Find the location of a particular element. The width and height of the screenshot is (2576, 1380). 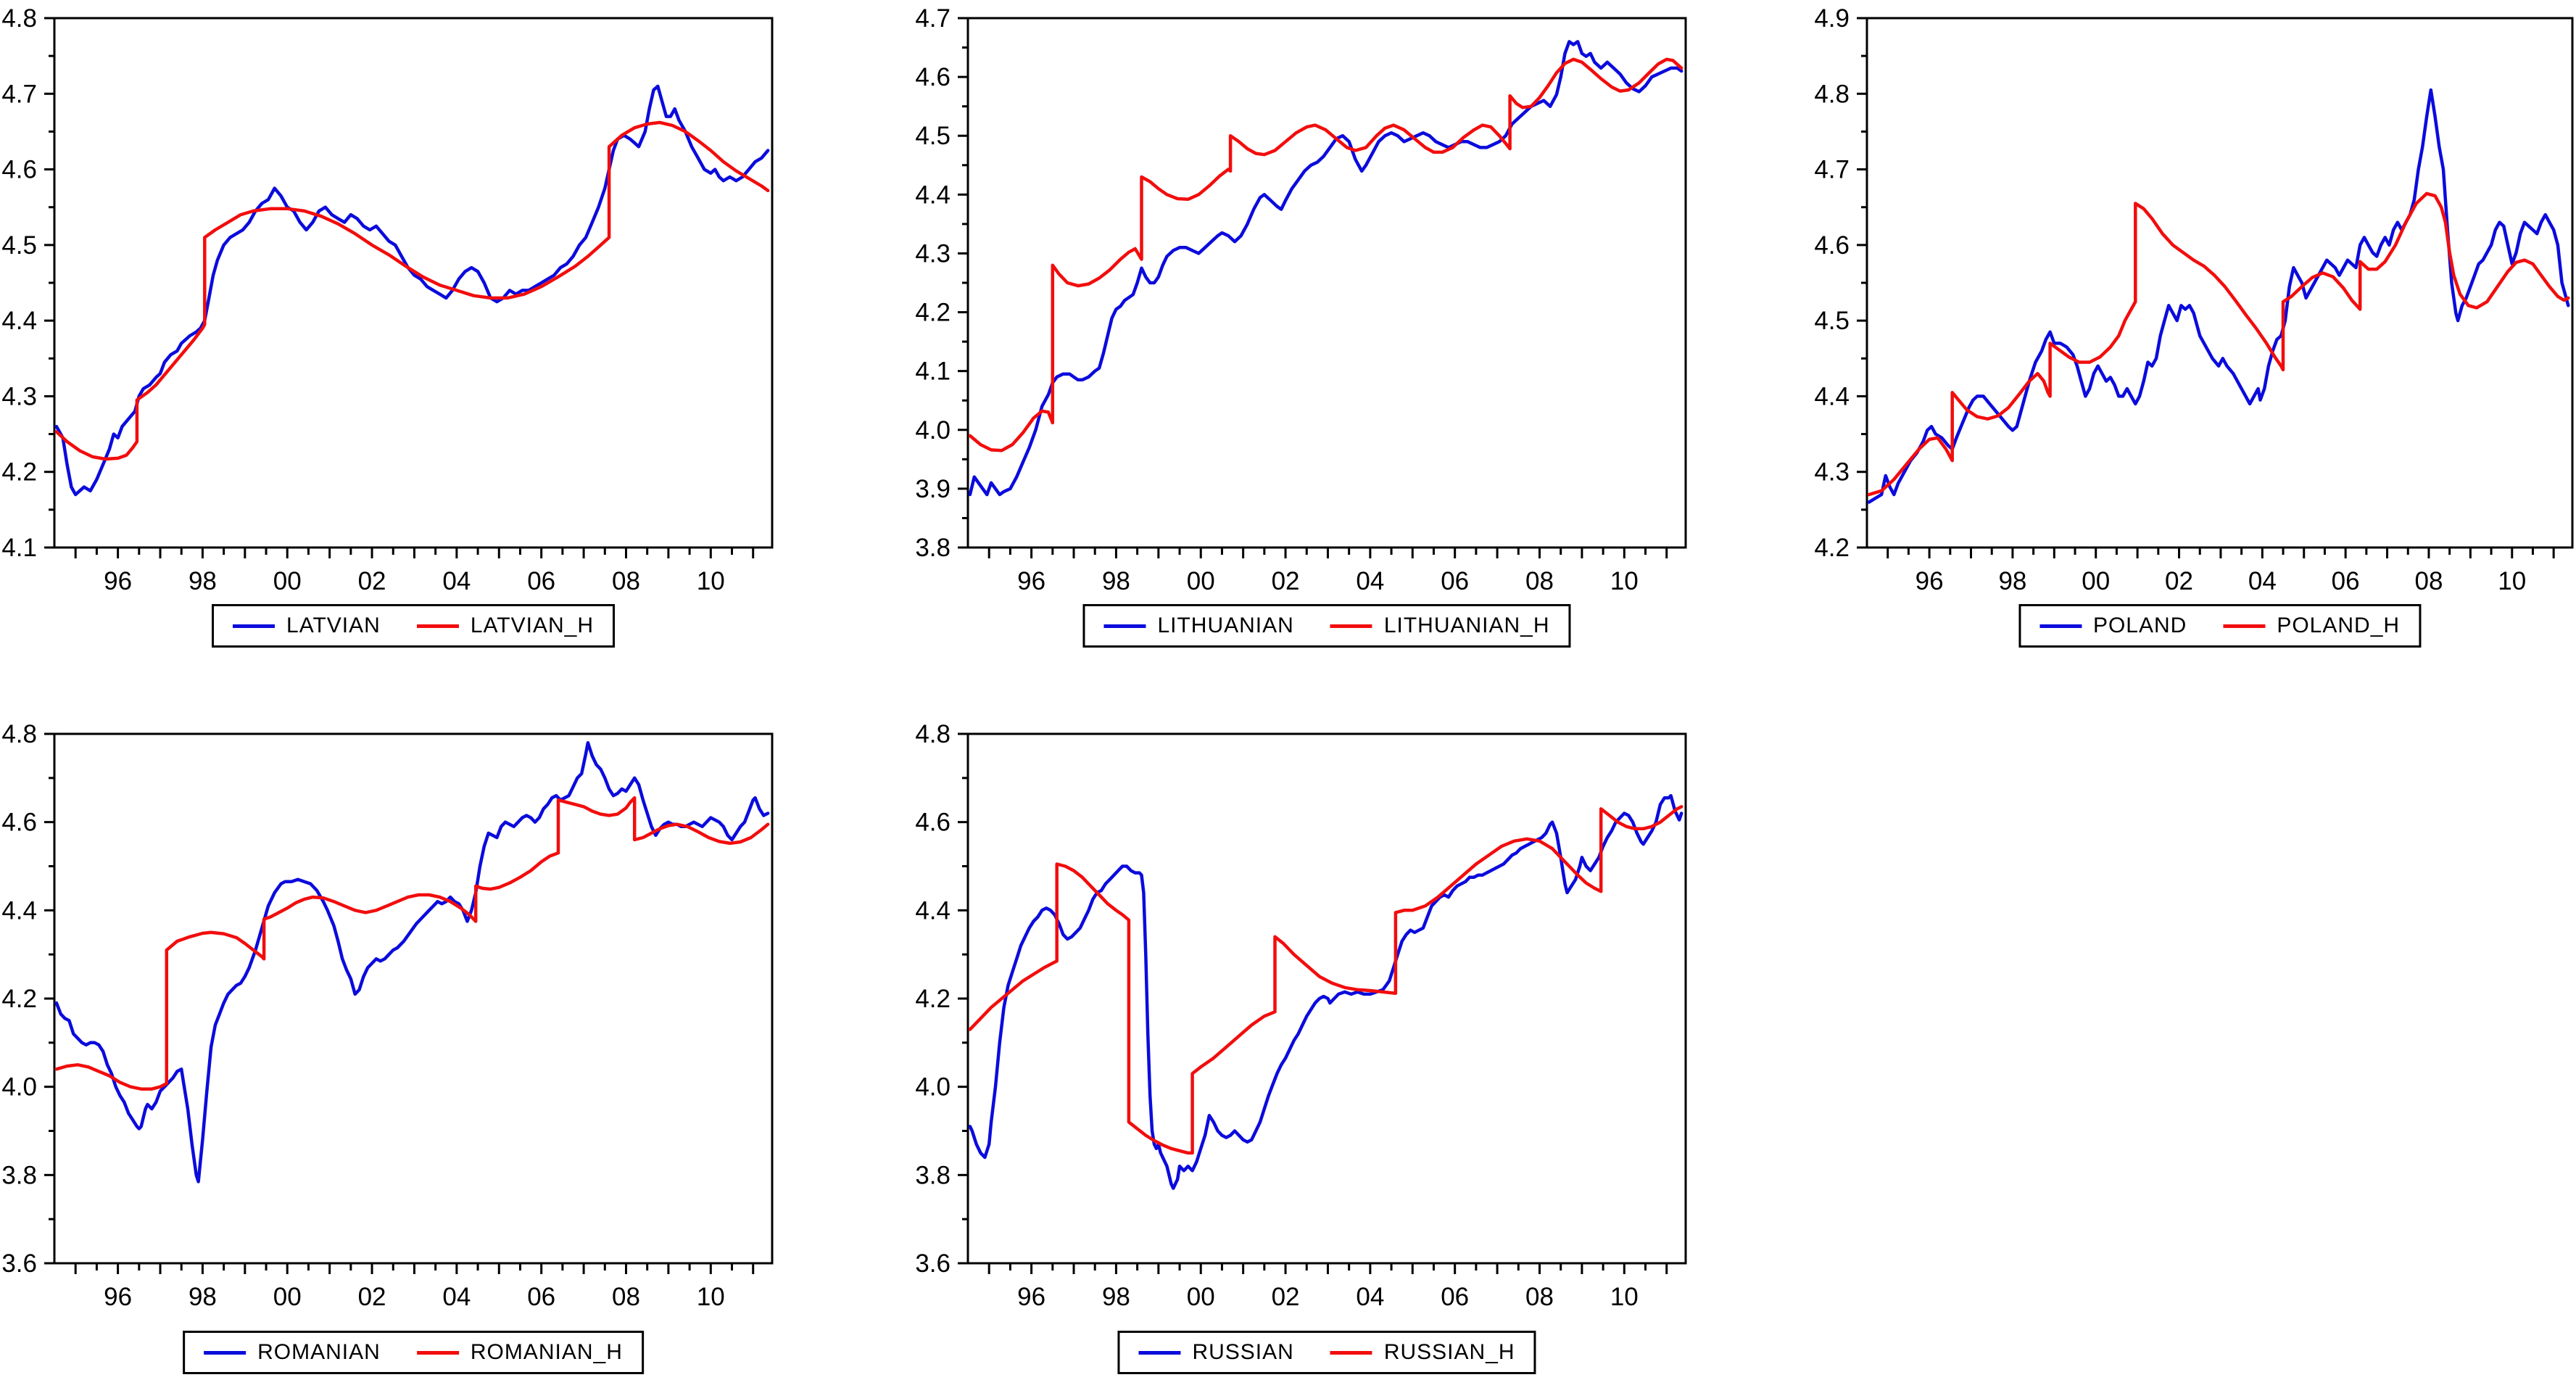

chart-russian: 3.6 3.8 4.0 4.2 4.4 4.6 4.8 96 98 00 02 04 06 08 10 is located at coordinates (1301, 1015).